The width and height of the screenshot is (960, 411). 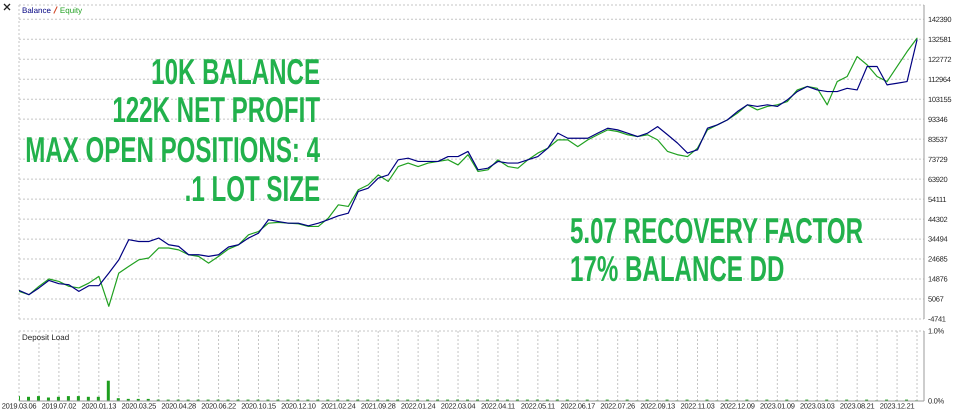 I want to click on annotation: 17% BALANCE DD, so click(x=677, y=268).